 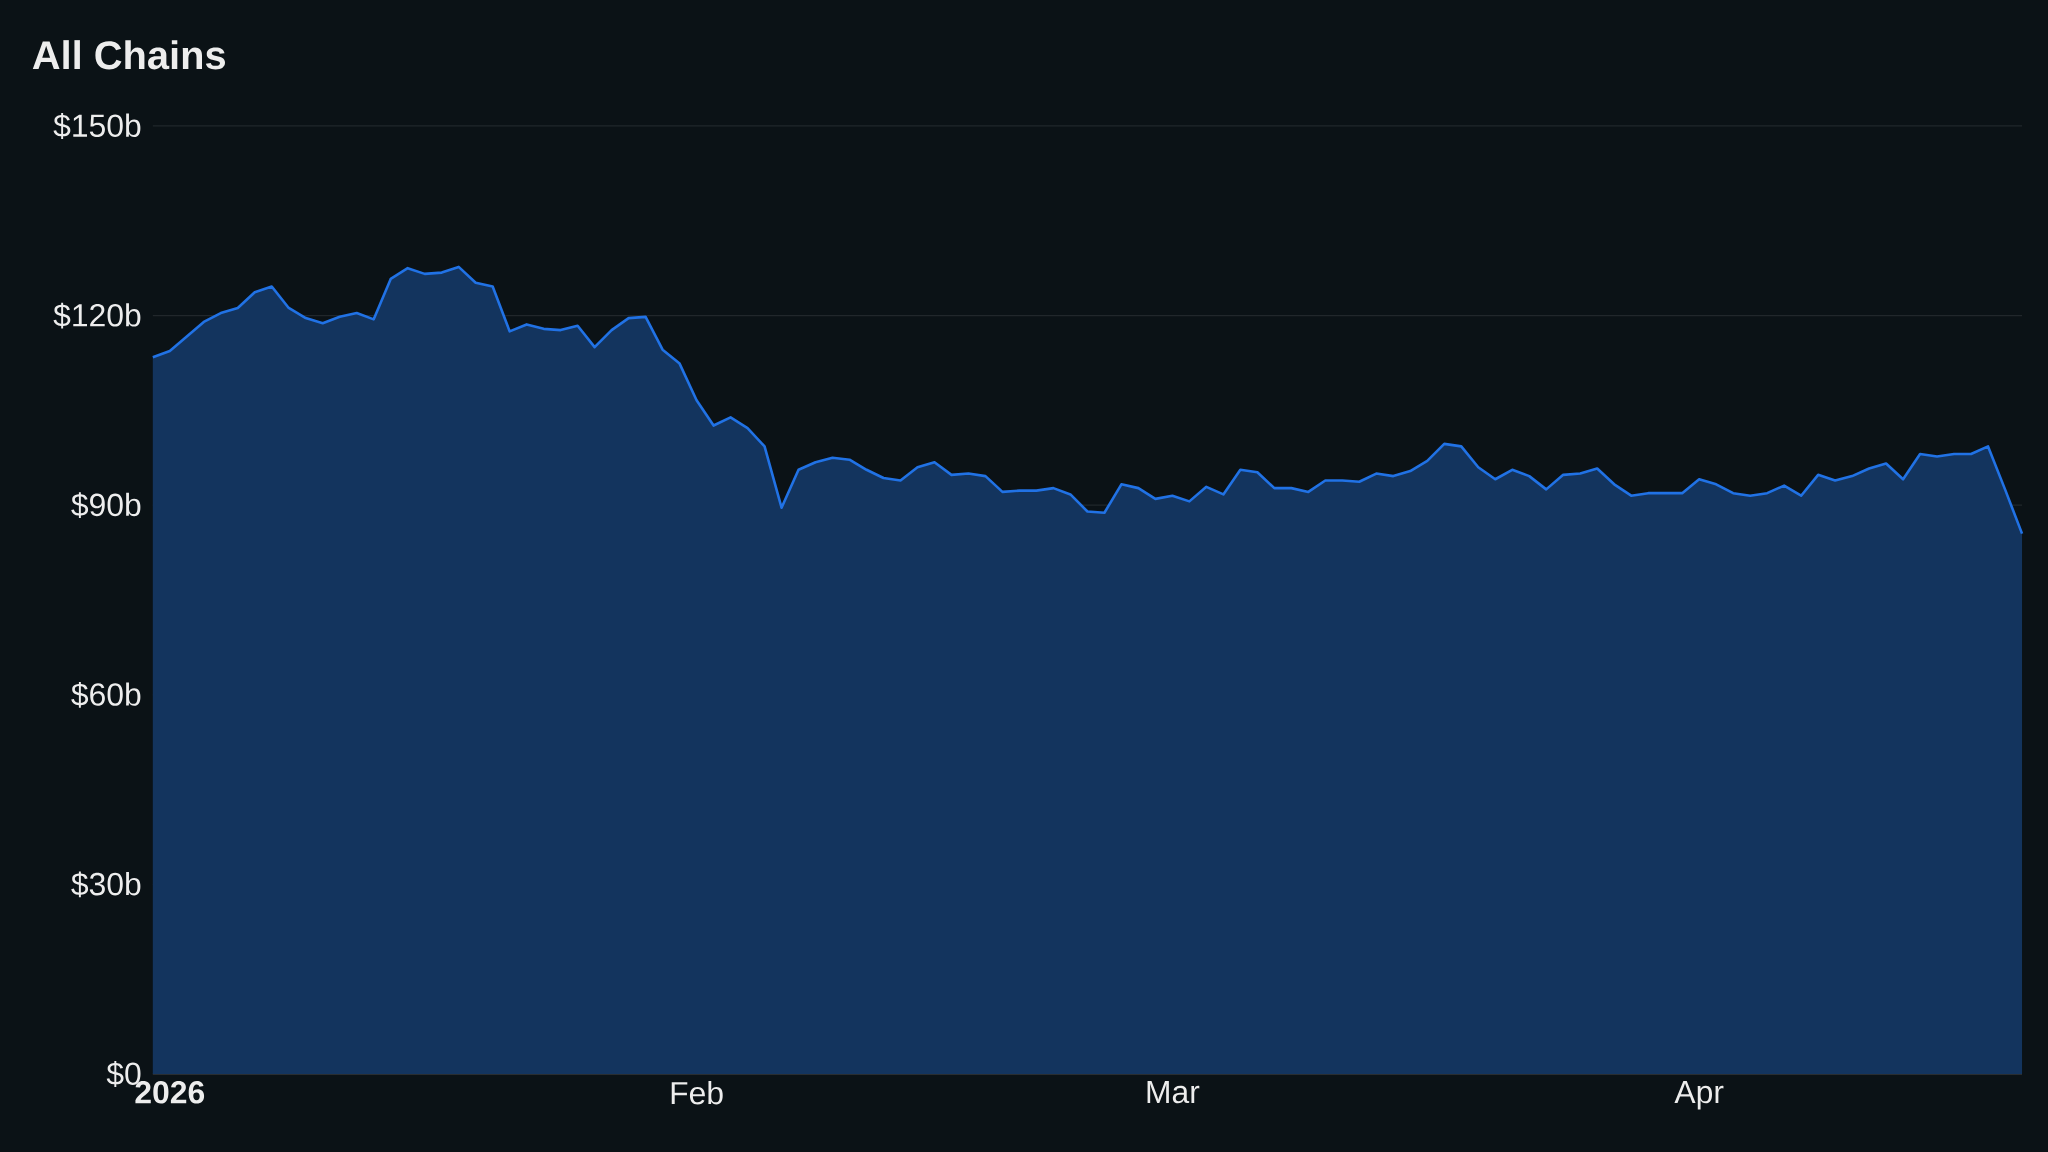 What do you see at coordinates (106, 694) in the screenshot?
I see `y-tick-label: $60b` at bounding box center [106, 694].